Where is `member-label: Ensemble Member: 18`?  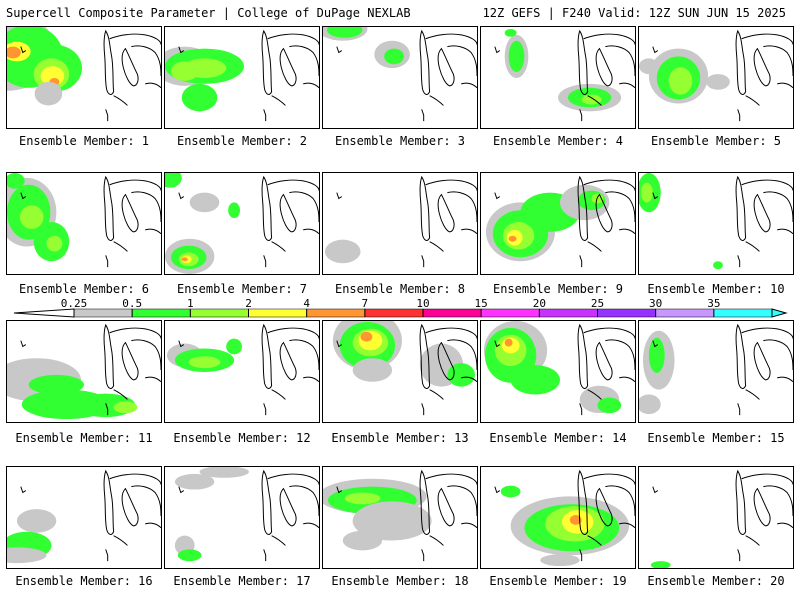
member-label: Ensemble Member: 18 is located at coordinates (400, 581).